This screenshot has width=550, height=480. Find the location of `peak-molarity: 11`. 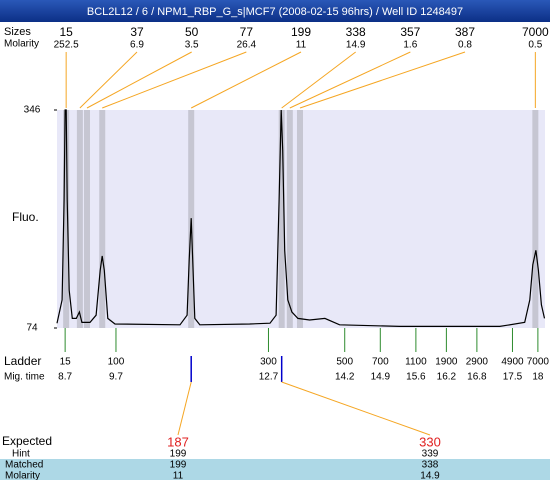

peak-molarity: 11 is located at coordinates (301, 45).